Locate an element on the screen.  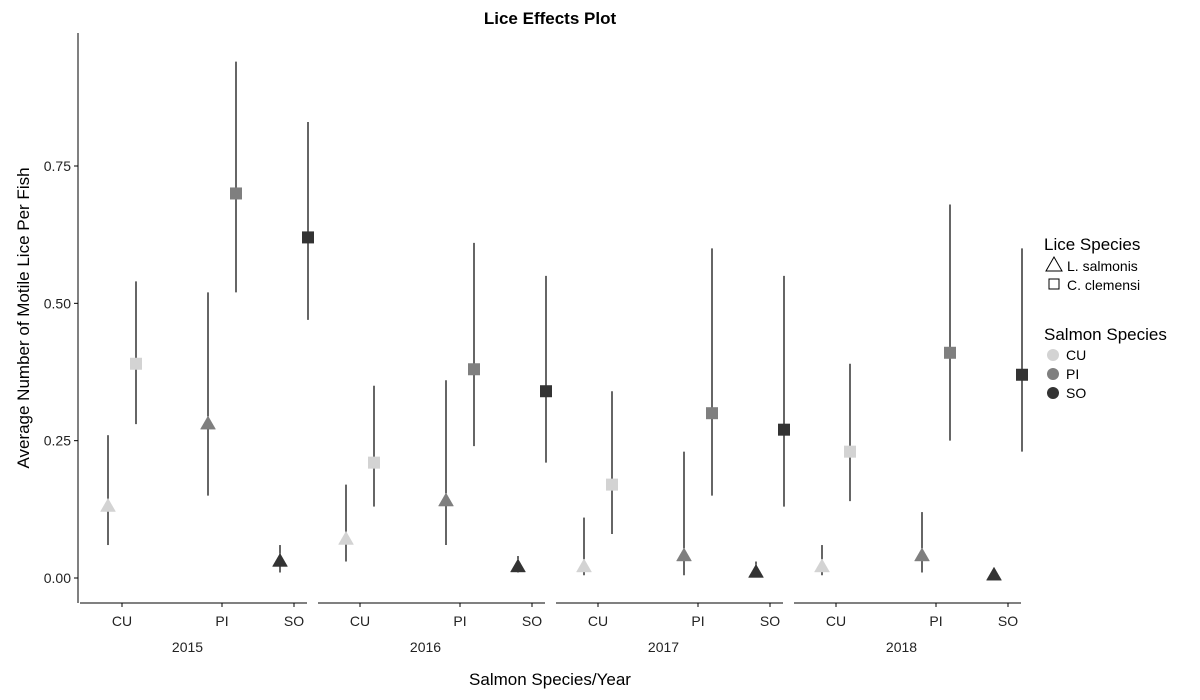
triangle-point-so-2018 is located at coordinates (994, 573).